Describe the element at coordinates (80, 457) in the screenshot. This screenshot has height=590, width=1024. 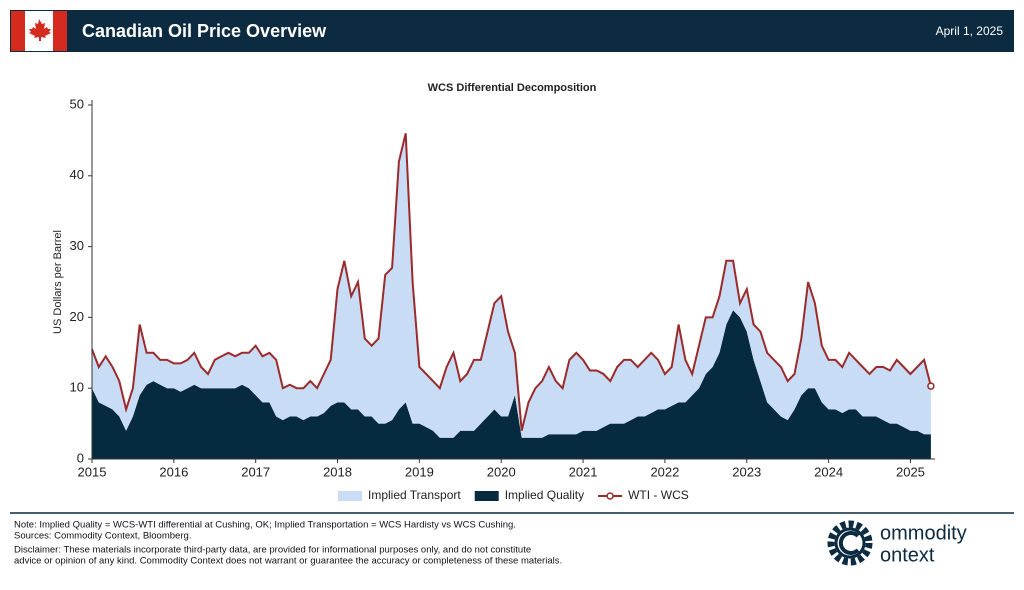
I see `y-tick-label: 0` at that location.